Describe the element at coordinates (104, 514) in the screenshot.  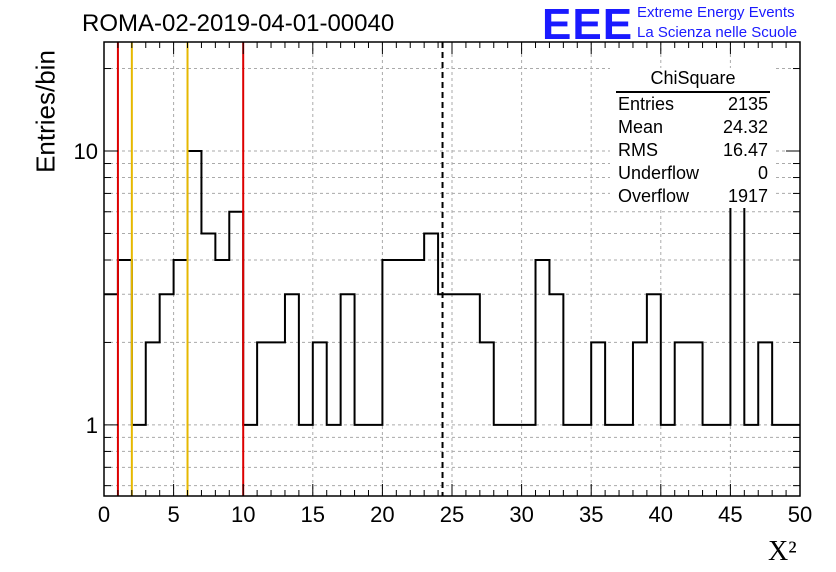
I see `x-tick-label: 0` at that location.